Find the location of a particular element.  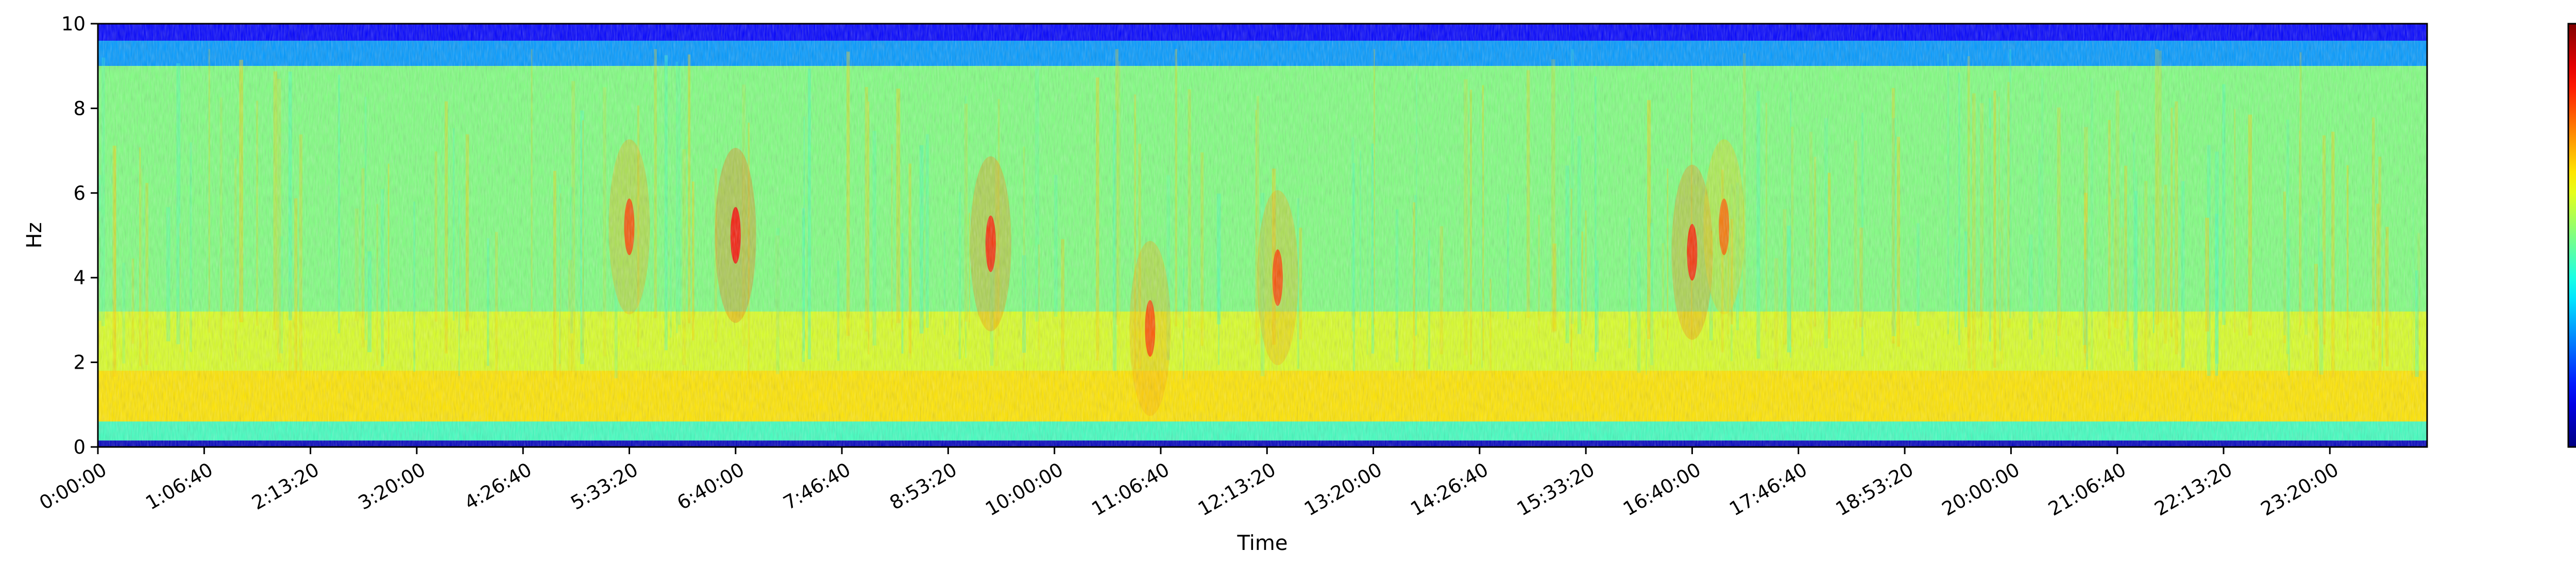

x-tick-label: 17:46:40 is located at coordinates (1767, 489).